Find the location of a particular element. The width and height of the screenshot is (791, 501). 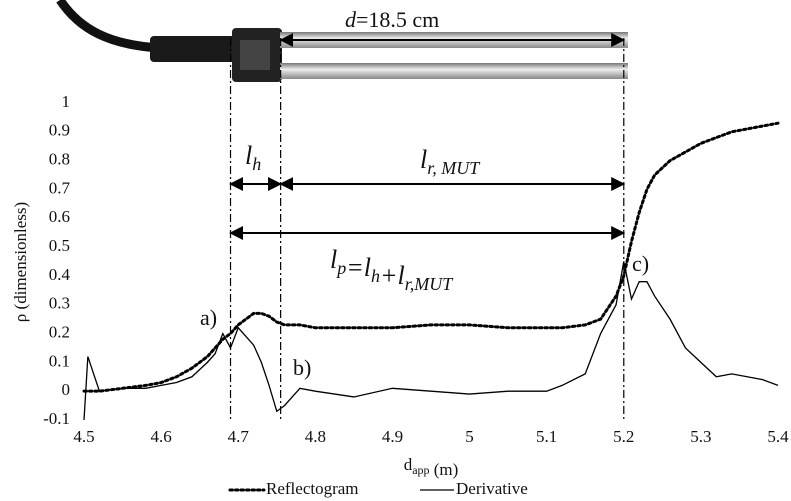

x-tick-label: 5.4 is located at coordinates (778, 436).